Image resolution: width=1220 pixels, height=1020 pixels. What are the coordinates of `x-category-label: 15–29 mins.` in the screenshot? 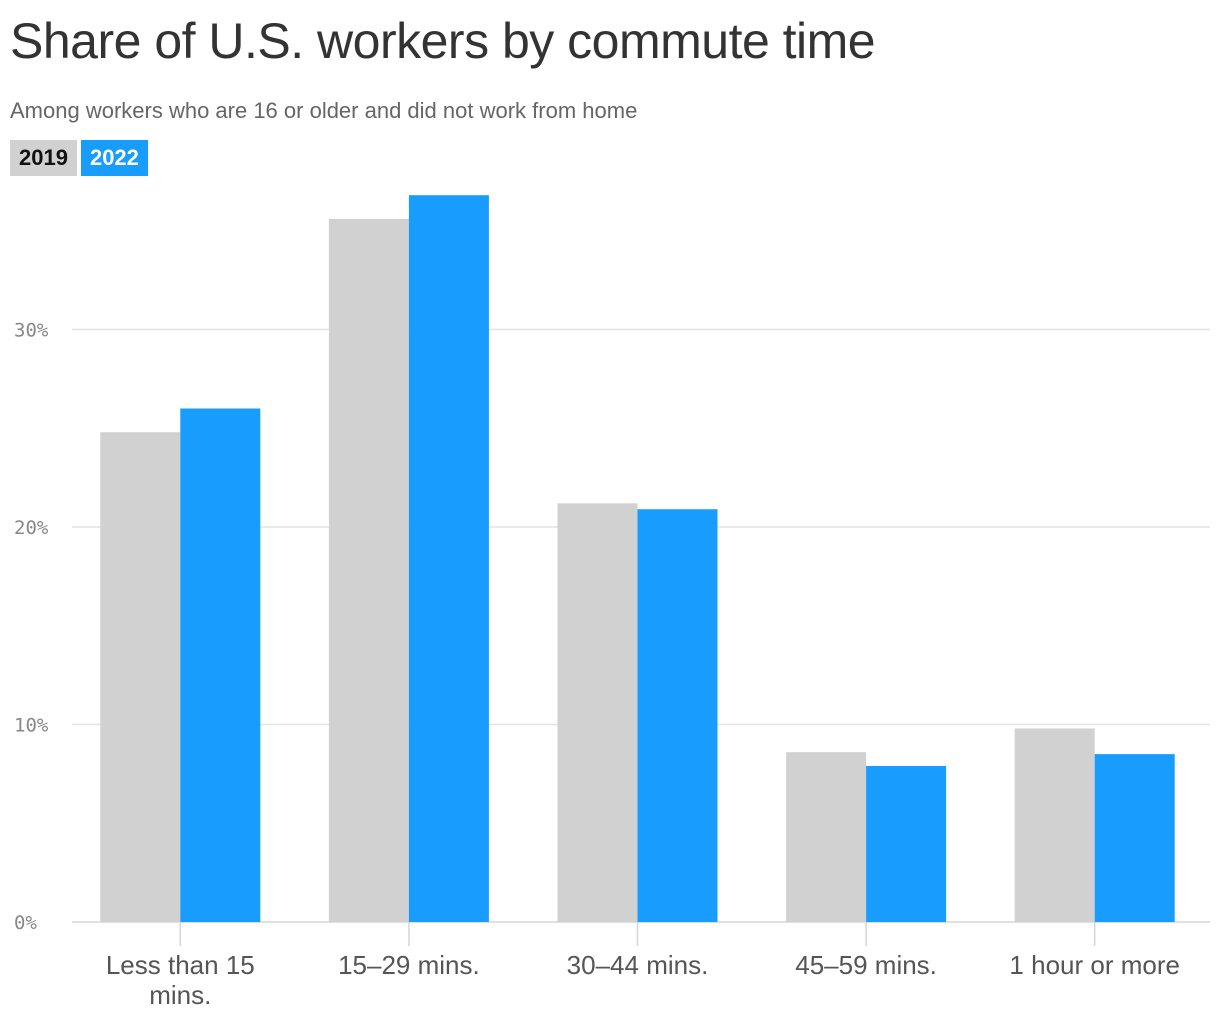 It's located at (409, 965).